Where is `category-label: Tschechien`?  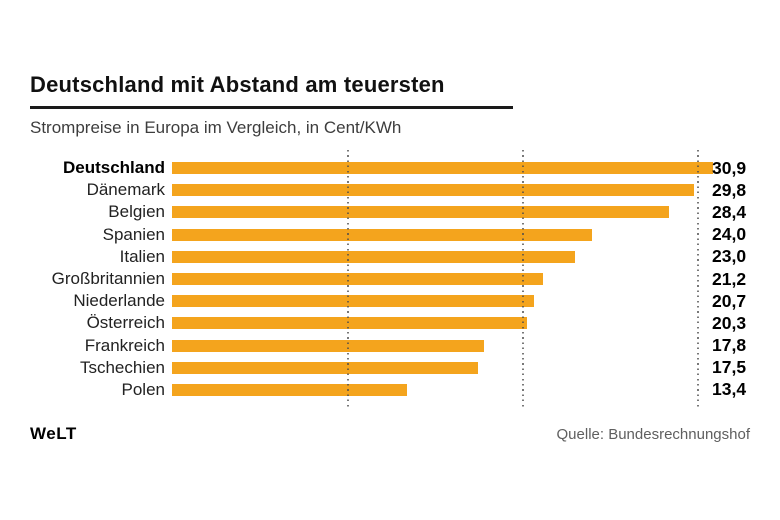
category-label: Tschechien is located at coordinates (122, 367).